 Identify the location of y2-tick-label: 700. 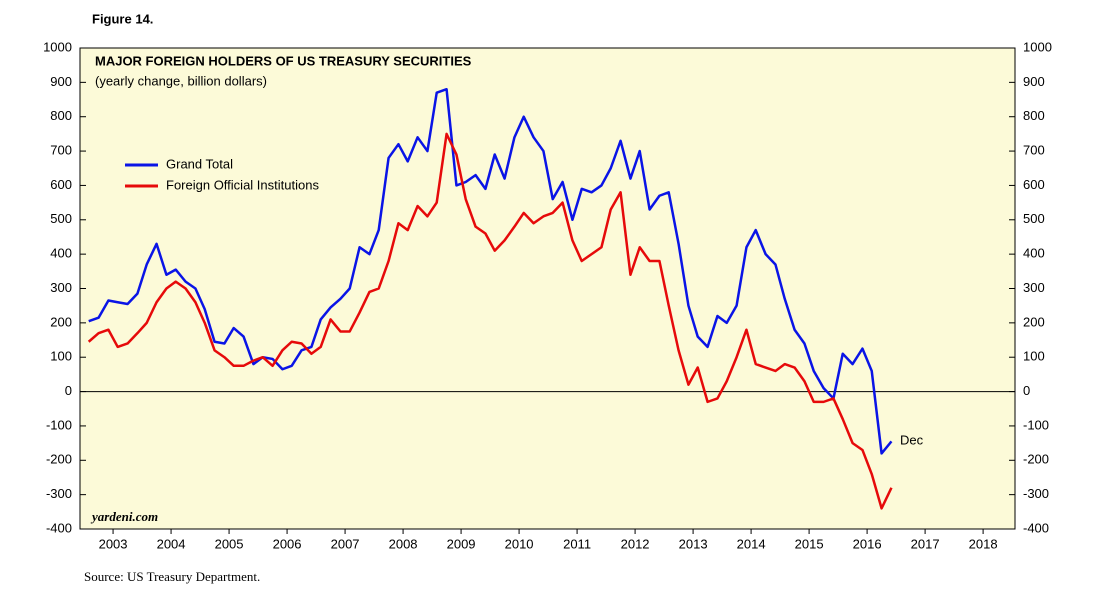
(1034, 150).